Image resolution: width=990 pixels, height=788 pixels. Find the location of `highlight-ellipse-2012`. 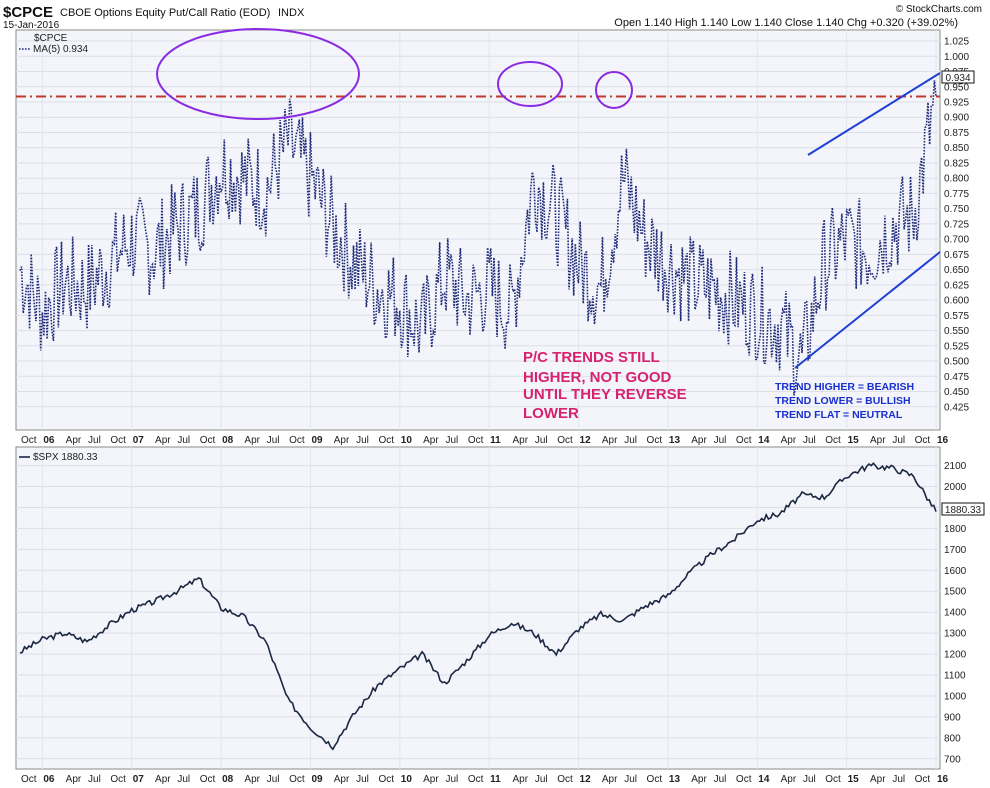

highlight-ellipse-2012 is located at coordinates (614, 90).